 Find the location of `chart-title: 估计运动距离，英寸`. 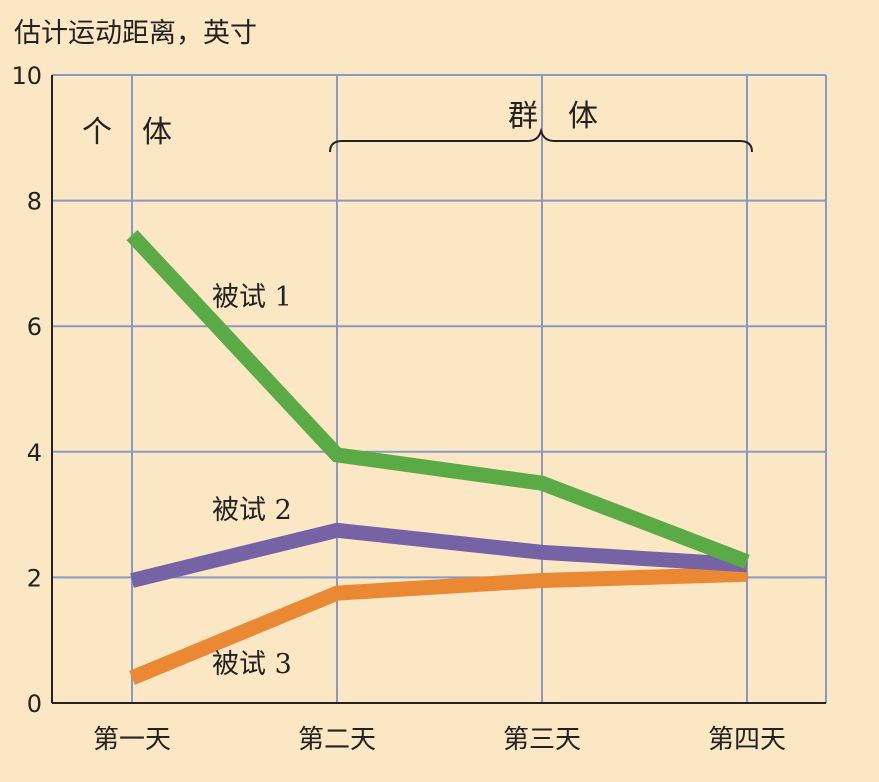

chart-title: 估计运动距离，英寸 is located at coordinates (135, 33).